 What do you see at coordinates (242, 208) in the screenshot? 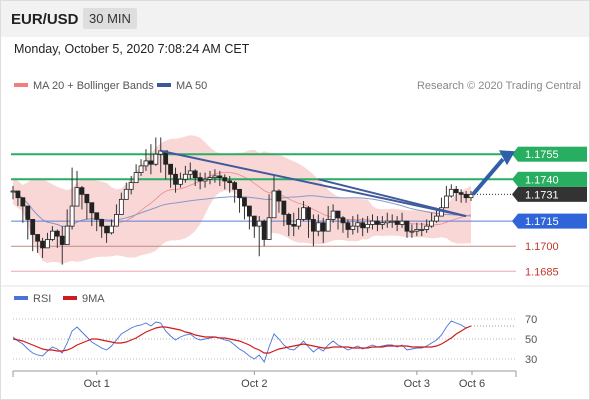
I see `ma50-line` at bounding box center [242, 208].